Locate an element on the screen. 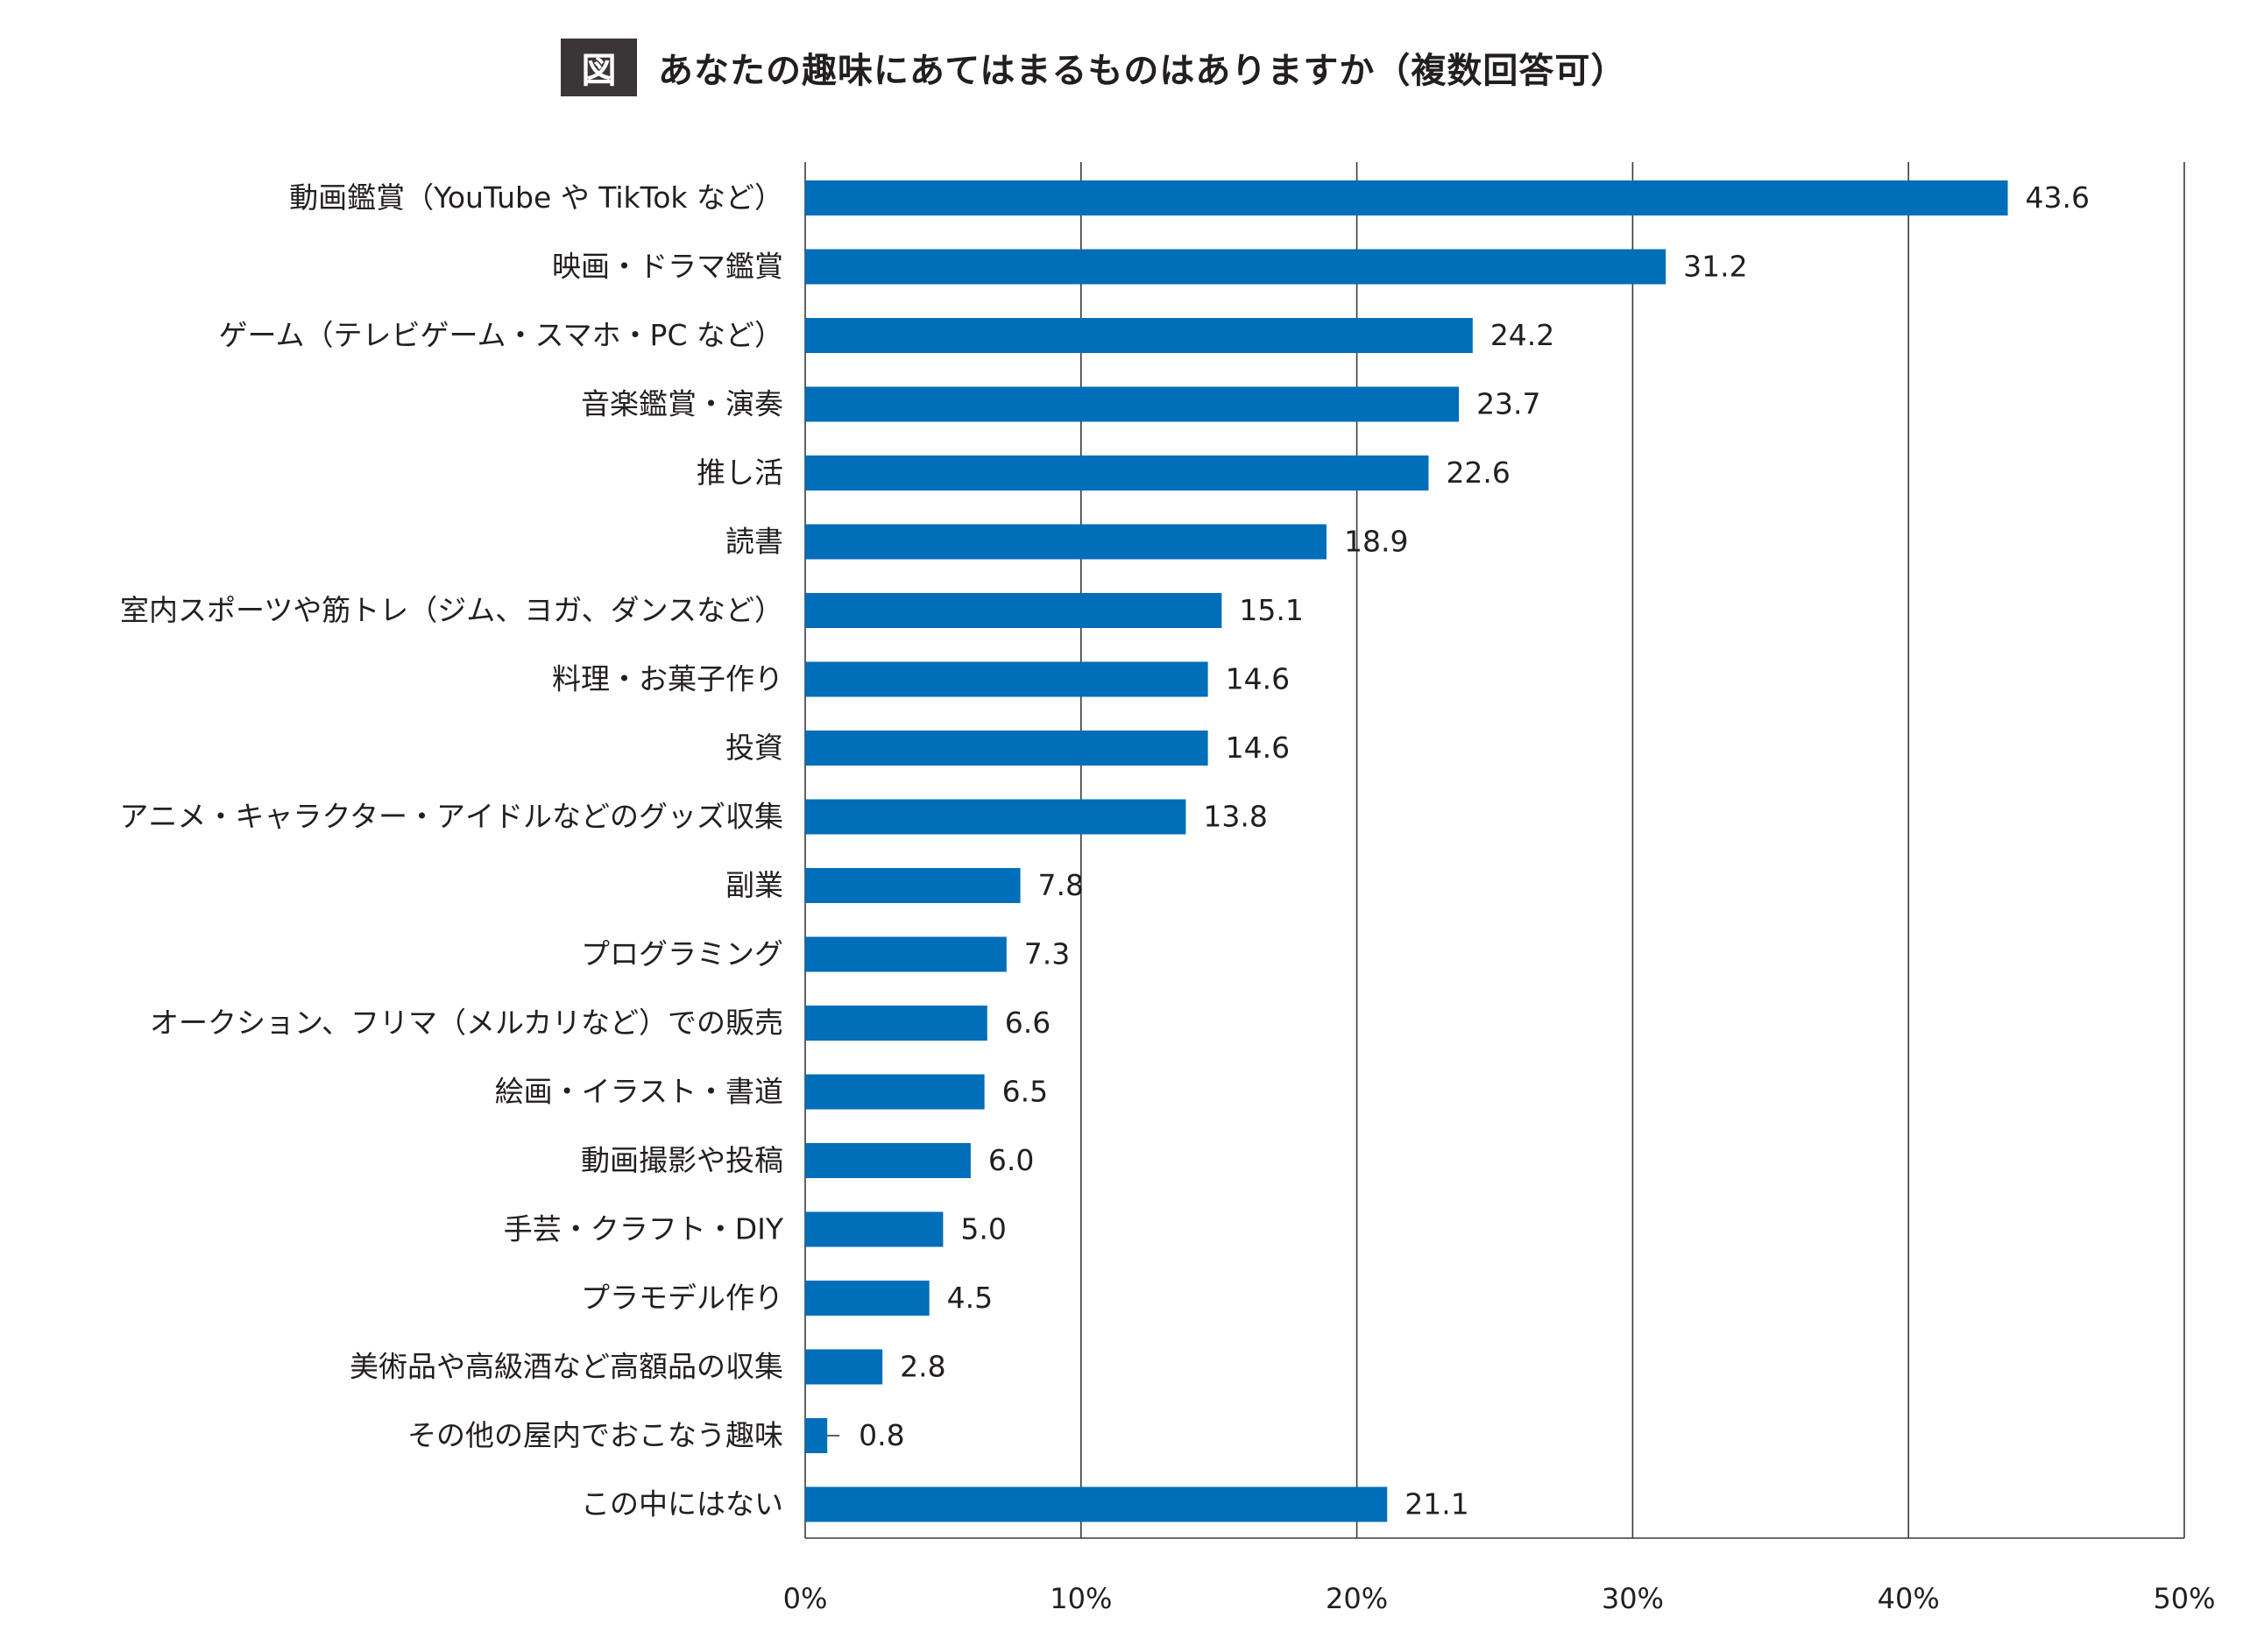 The image size is (2243, 1652). value-label: 31.2 is located at coordinates (1715, 267).